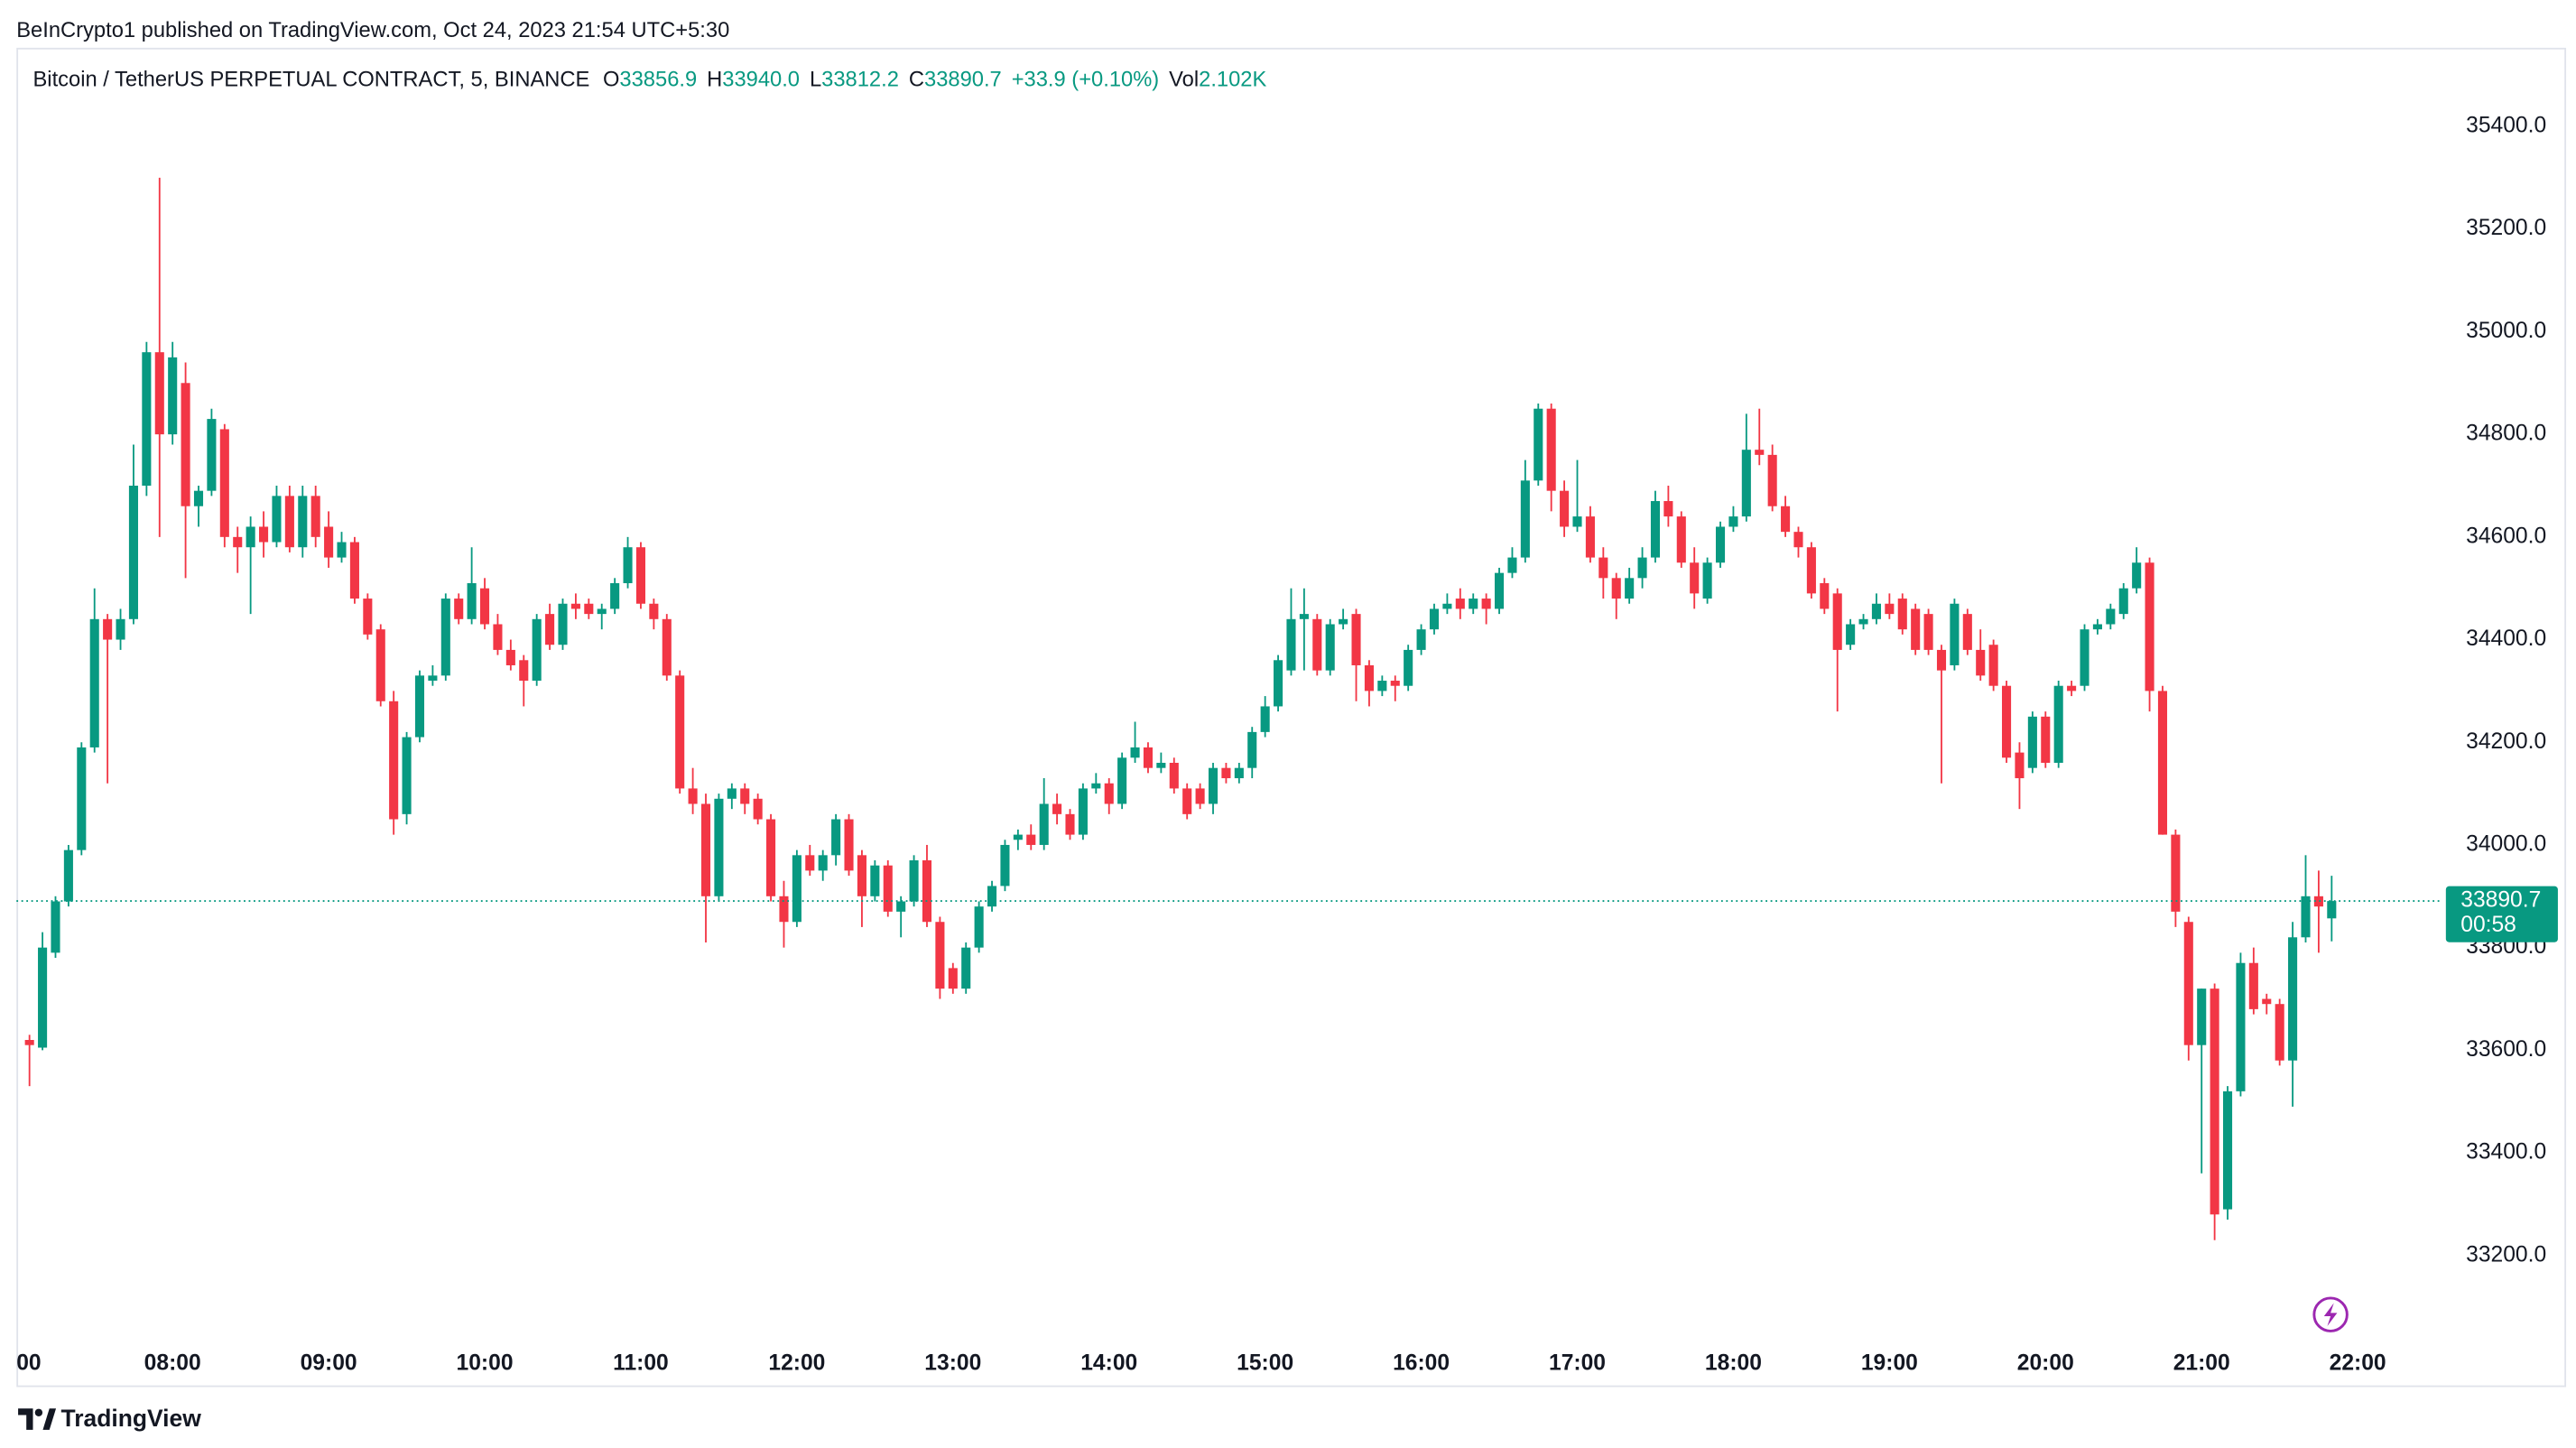 The image size is (2576, 1448). I want to click on countdown: 00:58, so click(2488, 925).